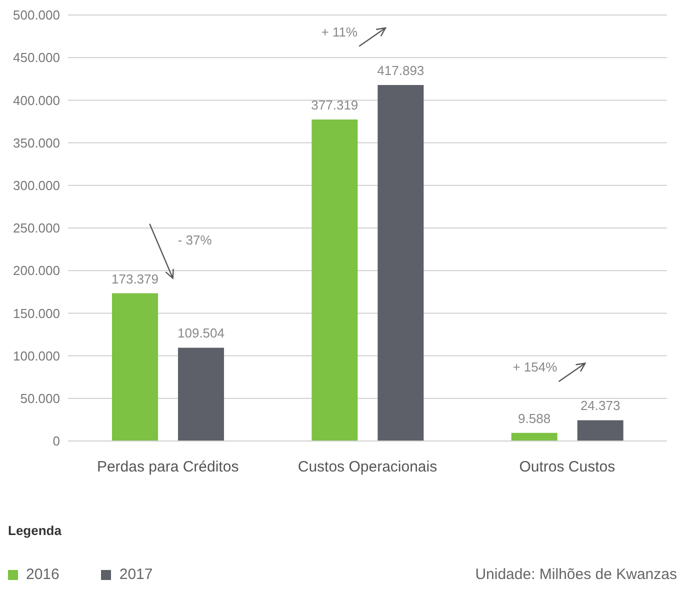  I want to click on legend-label: 2016, so click(43, 574).